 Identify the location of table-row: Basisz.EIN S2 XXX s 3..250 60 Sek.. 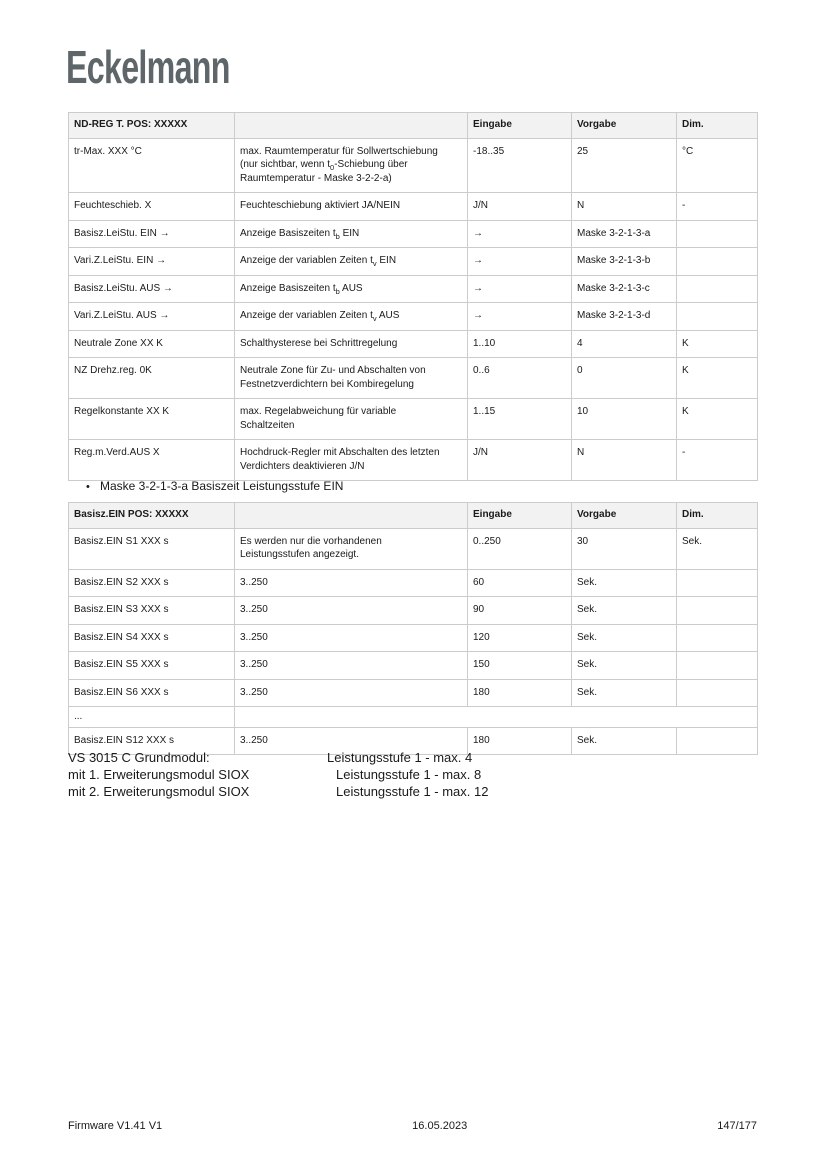
(413, 582).